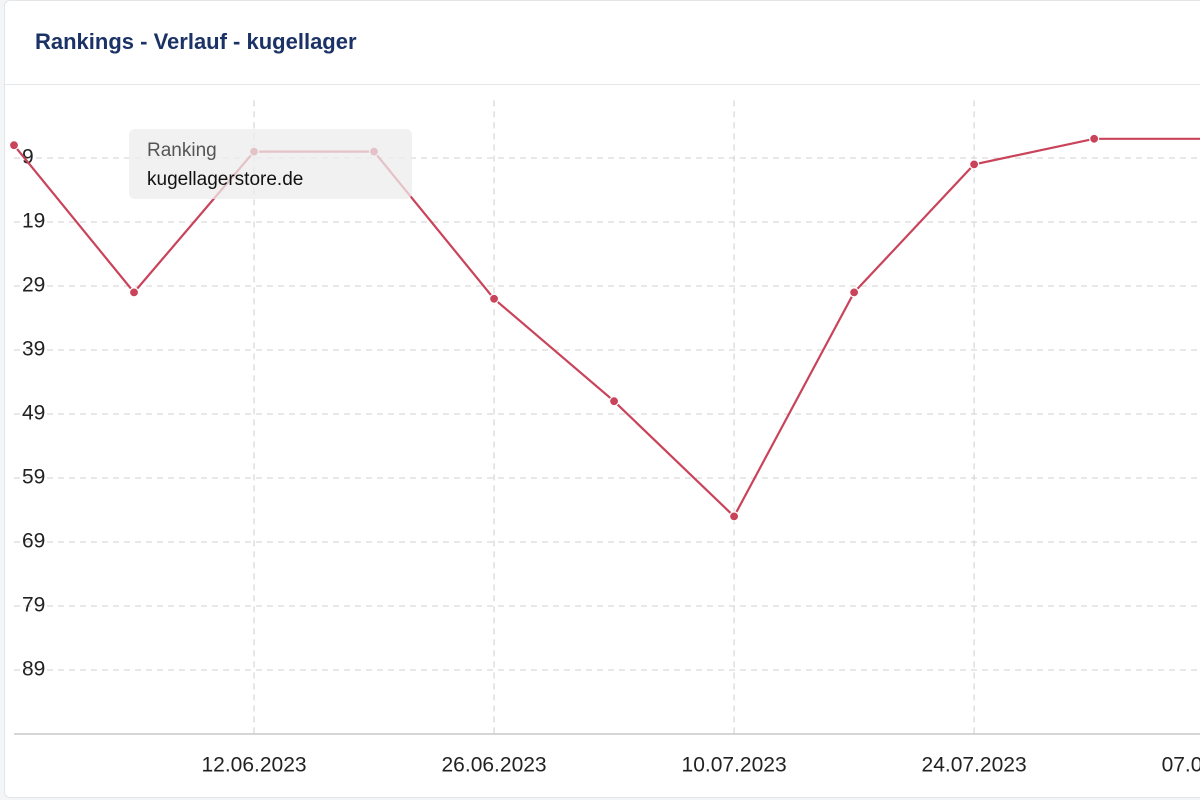 The height and width of the screenshot is (800, 1200). I want to click on y-tick-label: 89, so click(33, 669).